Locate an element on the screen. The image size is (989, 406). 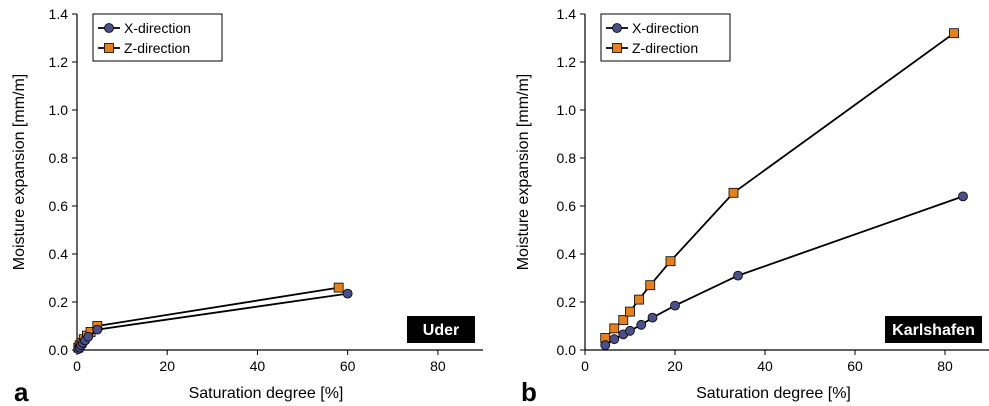
site-badge-label: Uder is located at coordinates (441, 330).